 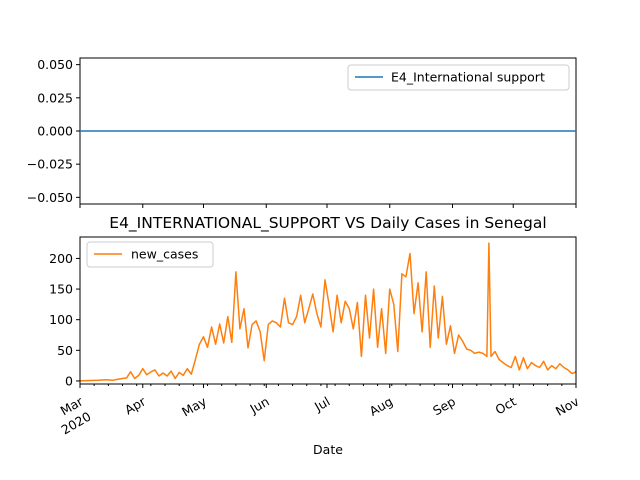 I want to click on x-axis-label: Date, so click(x=328, y=449).